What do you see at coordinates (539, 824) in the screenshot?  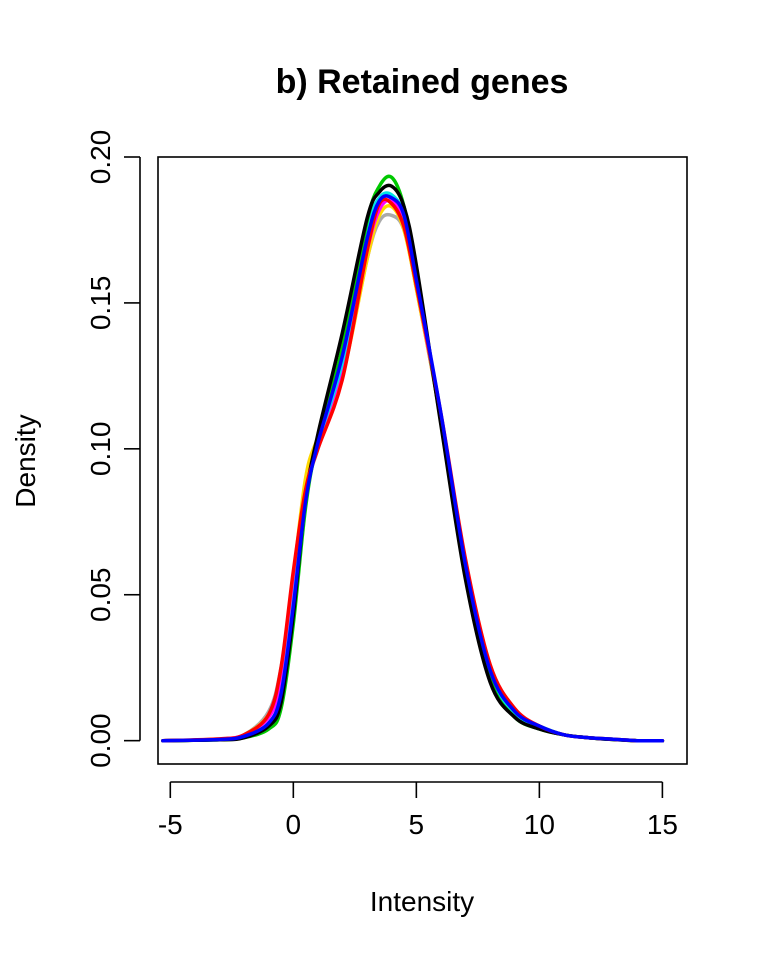 I see `x-tick-label: 10` at bounding box center [539, 824].